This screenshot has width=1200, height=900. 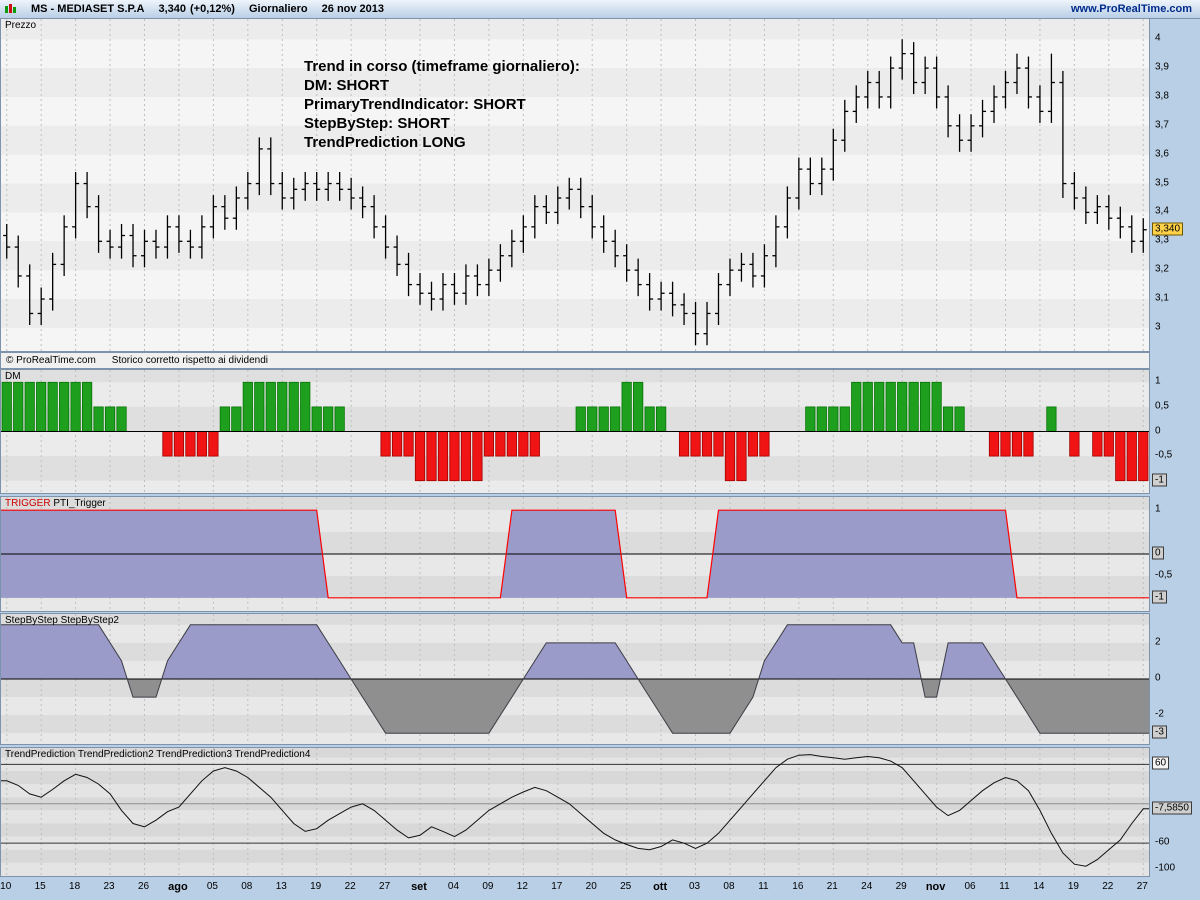 What do you see at coordinates (1159, 732) in the screenshot?
I see `y-current-value: -3` at bounding box center [1159, 732].